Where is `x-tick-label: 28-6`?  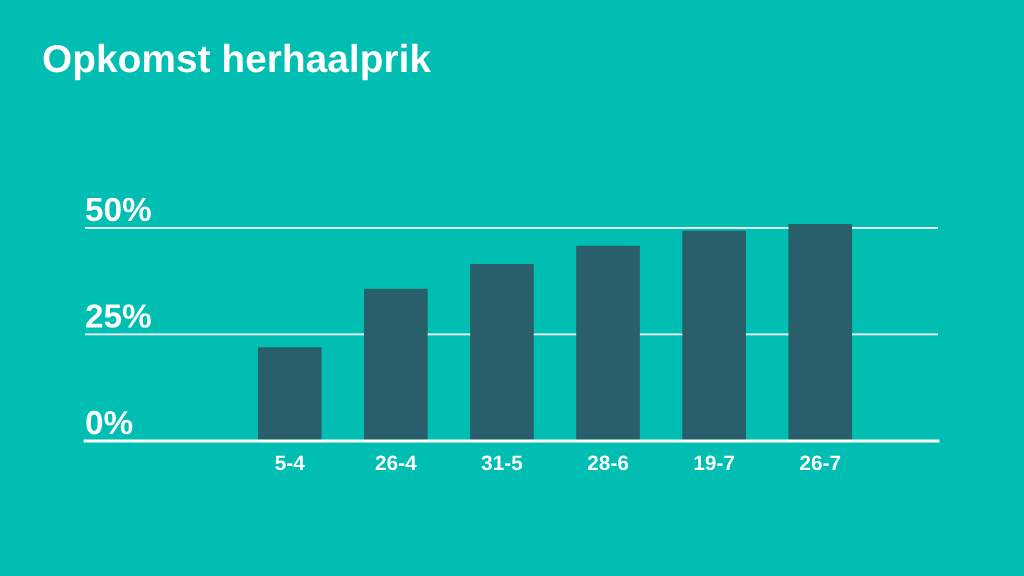 x-tick-label: 28-6 is located at coordinates (608, 463).